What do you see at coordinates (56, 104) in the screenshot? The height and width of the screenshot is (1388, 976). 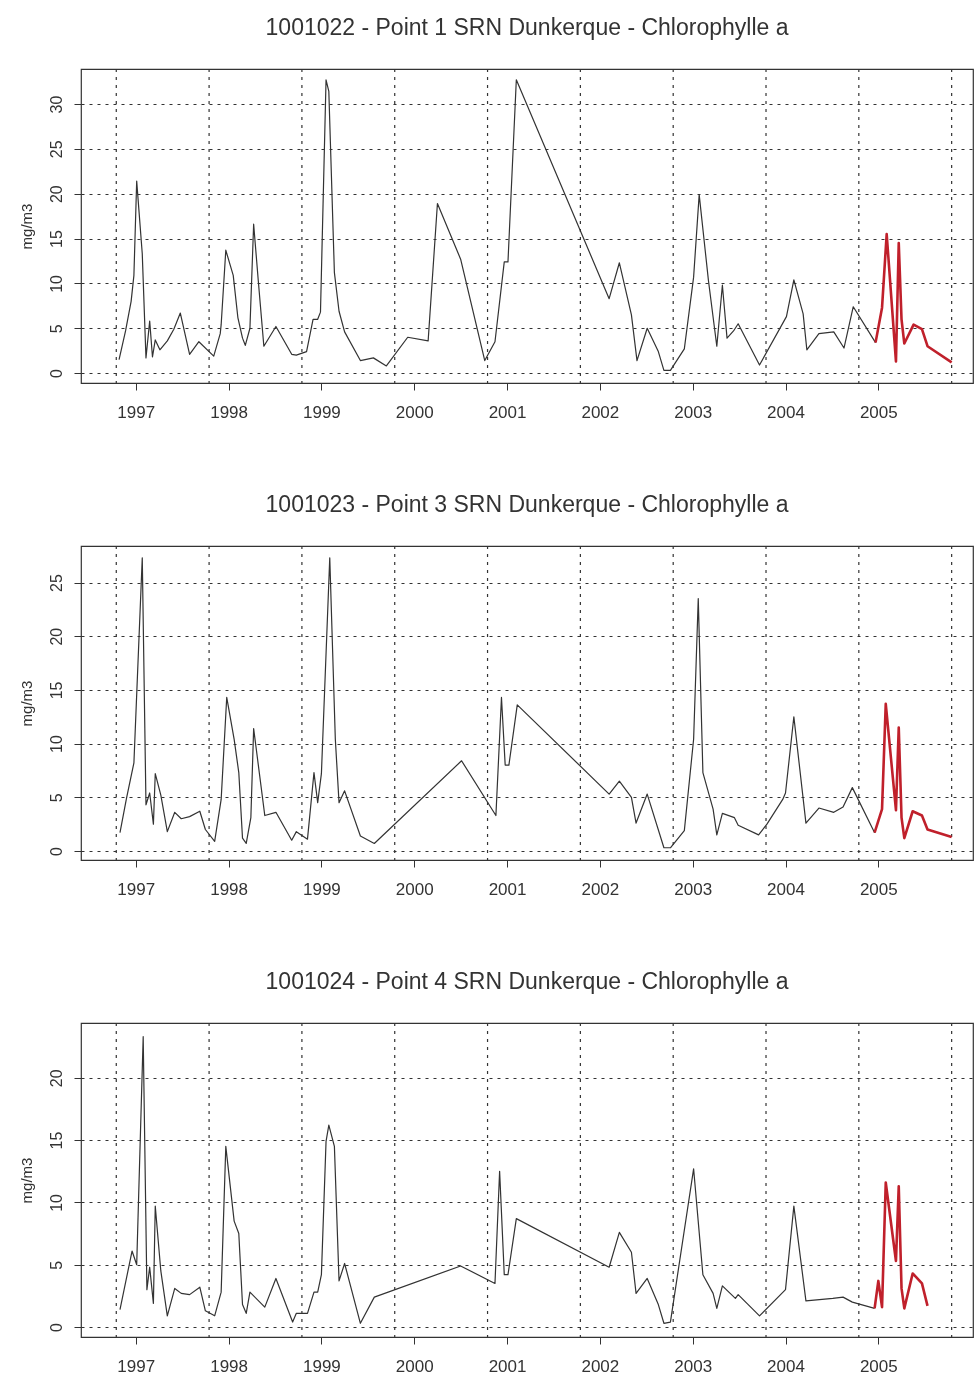 I see `y-tick-label: 30` at bounding box center [56, 104].